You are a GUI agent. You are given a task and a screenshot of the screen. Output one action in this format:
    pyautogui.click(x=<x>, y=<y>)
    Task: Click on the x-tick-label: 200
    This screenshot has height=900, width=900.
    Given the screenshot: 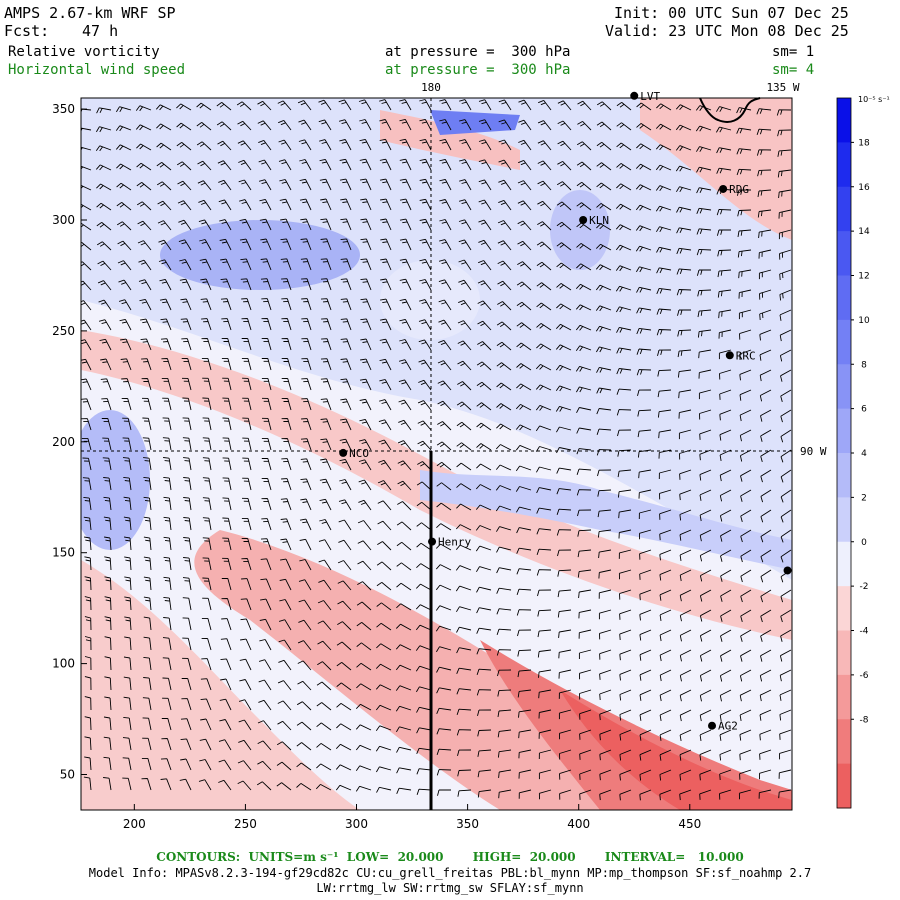 What is the action you would take?
    pyautogui.click(x=134, y=824)
    